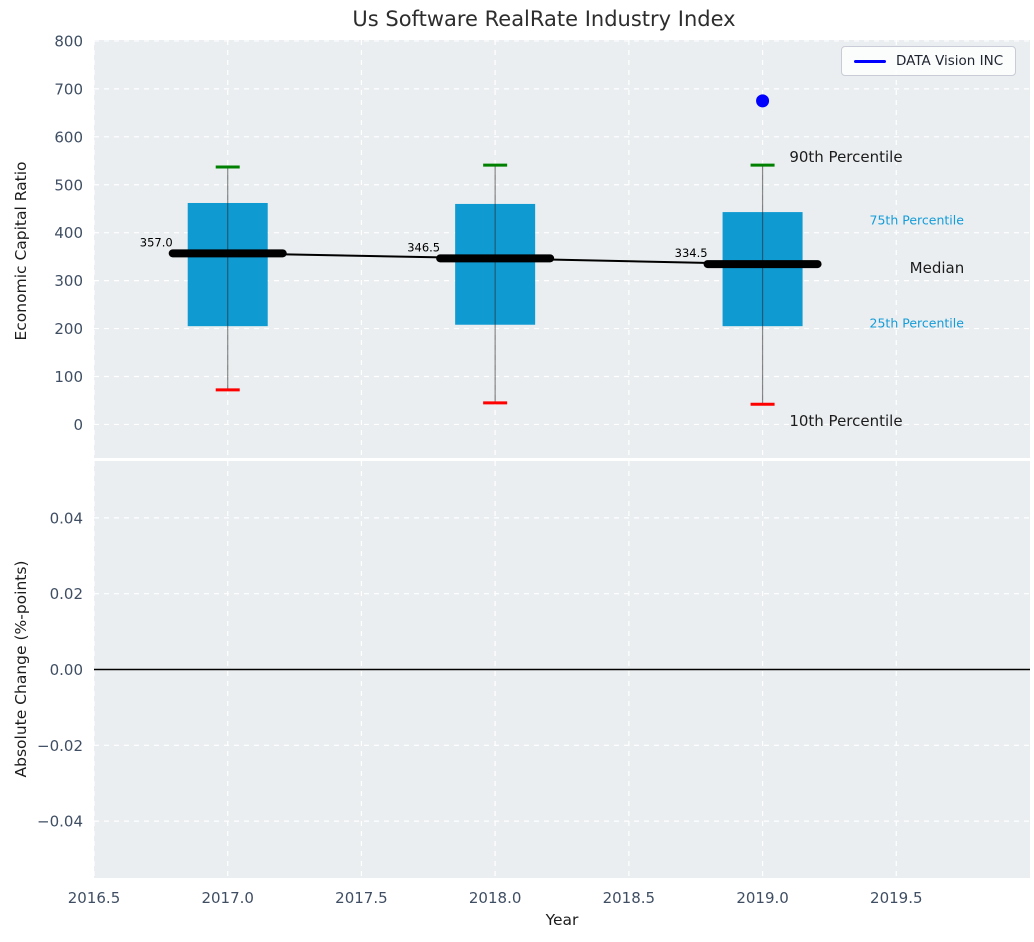  I want to click on company-data-point, so click(763, 101).